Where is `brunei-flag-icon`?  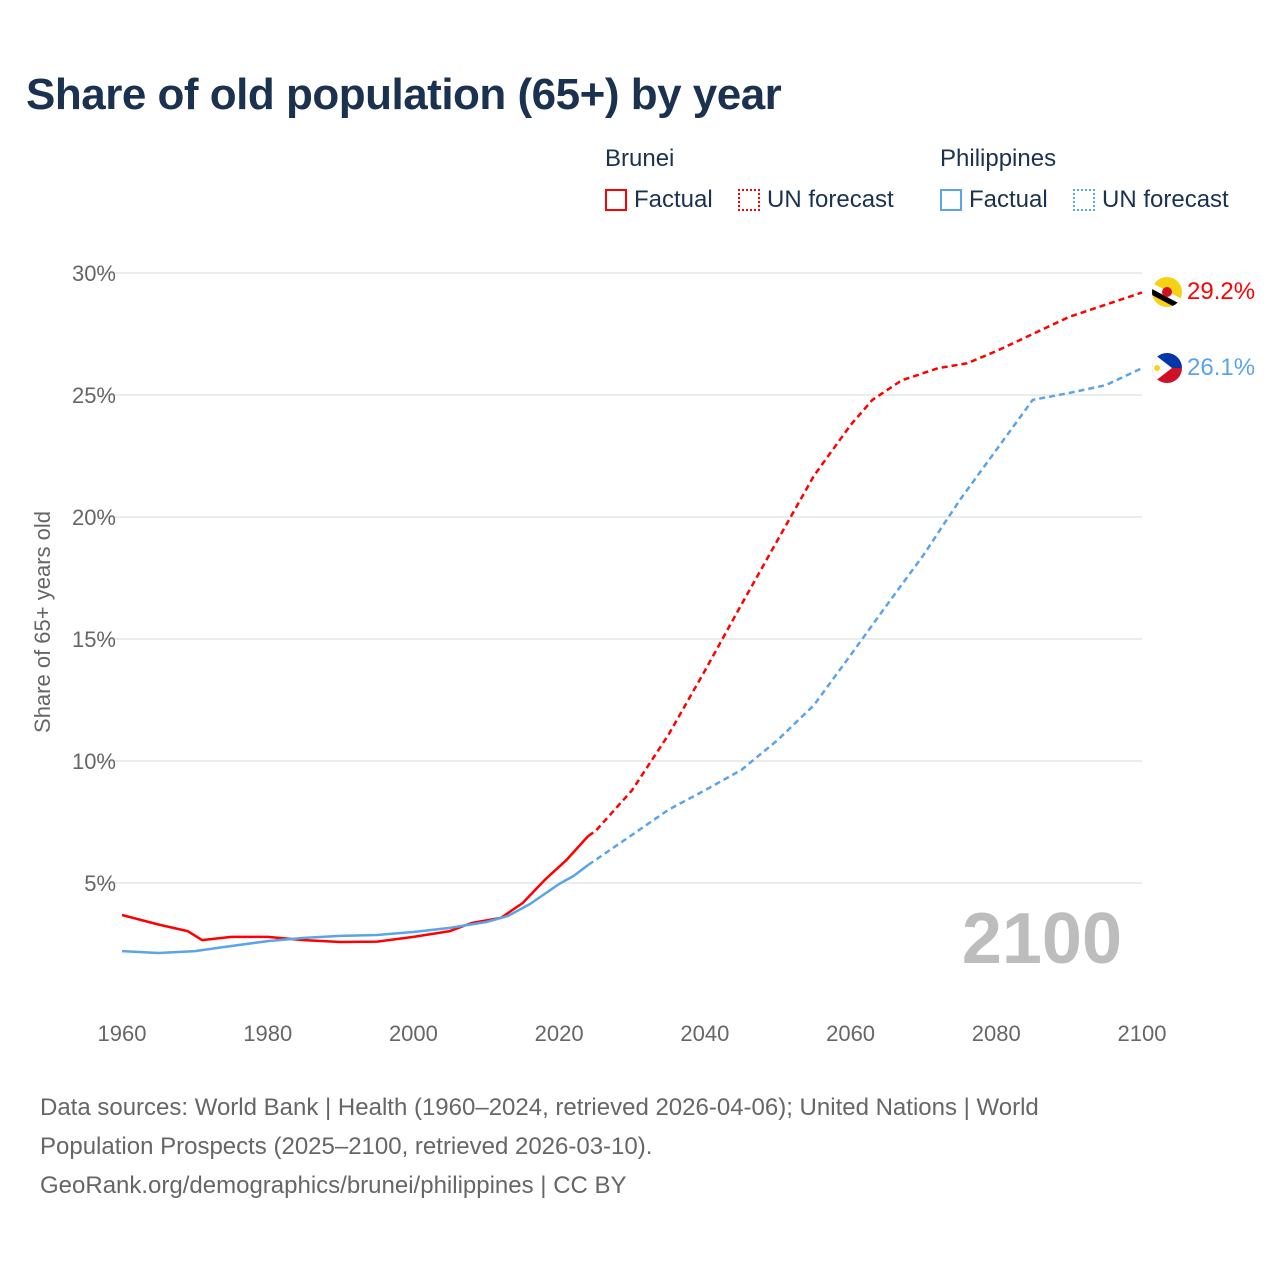
brunei-flag-icon is located at coordinates (1167, 292).